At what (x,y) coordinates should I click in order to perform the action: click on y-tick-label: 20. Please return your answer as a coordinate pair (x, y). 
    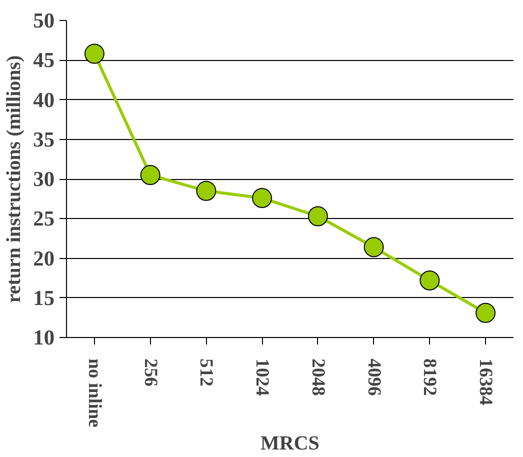
    Looking at the image, I should click on (43, 258).